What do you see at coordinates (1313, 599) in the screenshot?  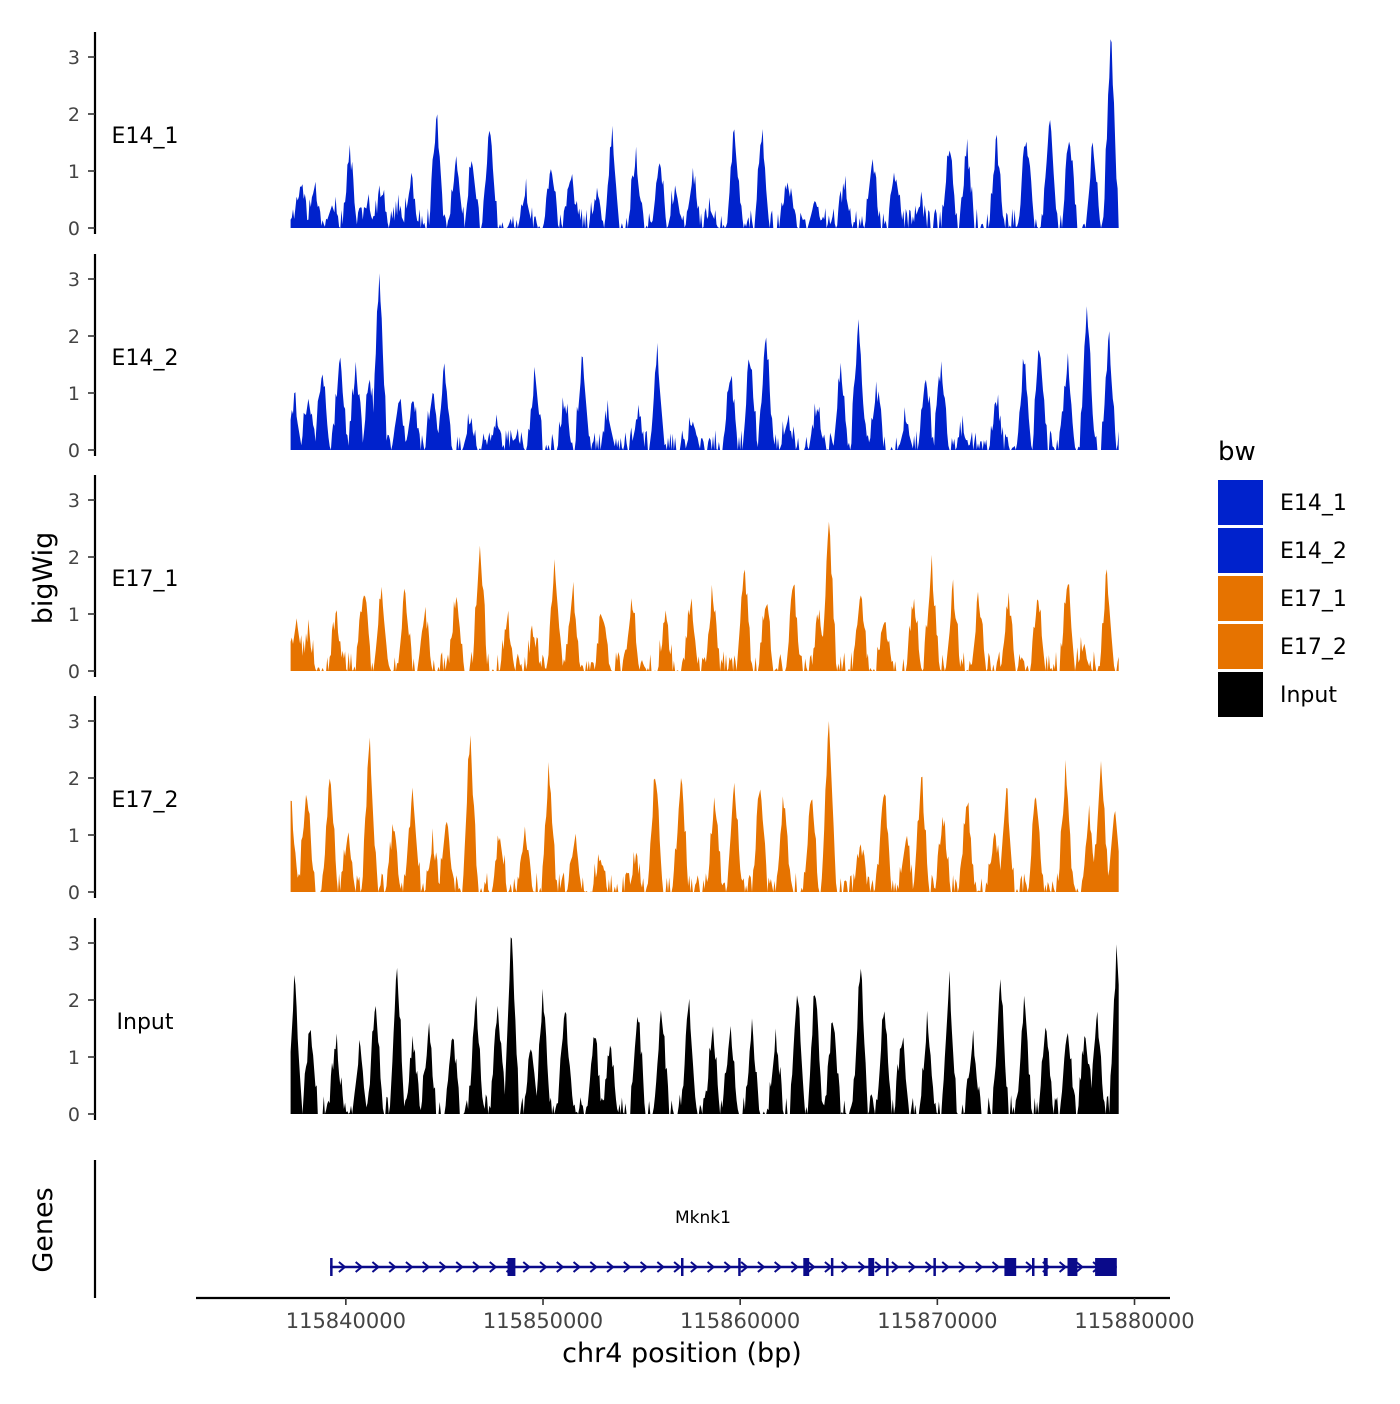 I see `legend-label-E17_1: E17_1` at bounding box center [1313, 599].